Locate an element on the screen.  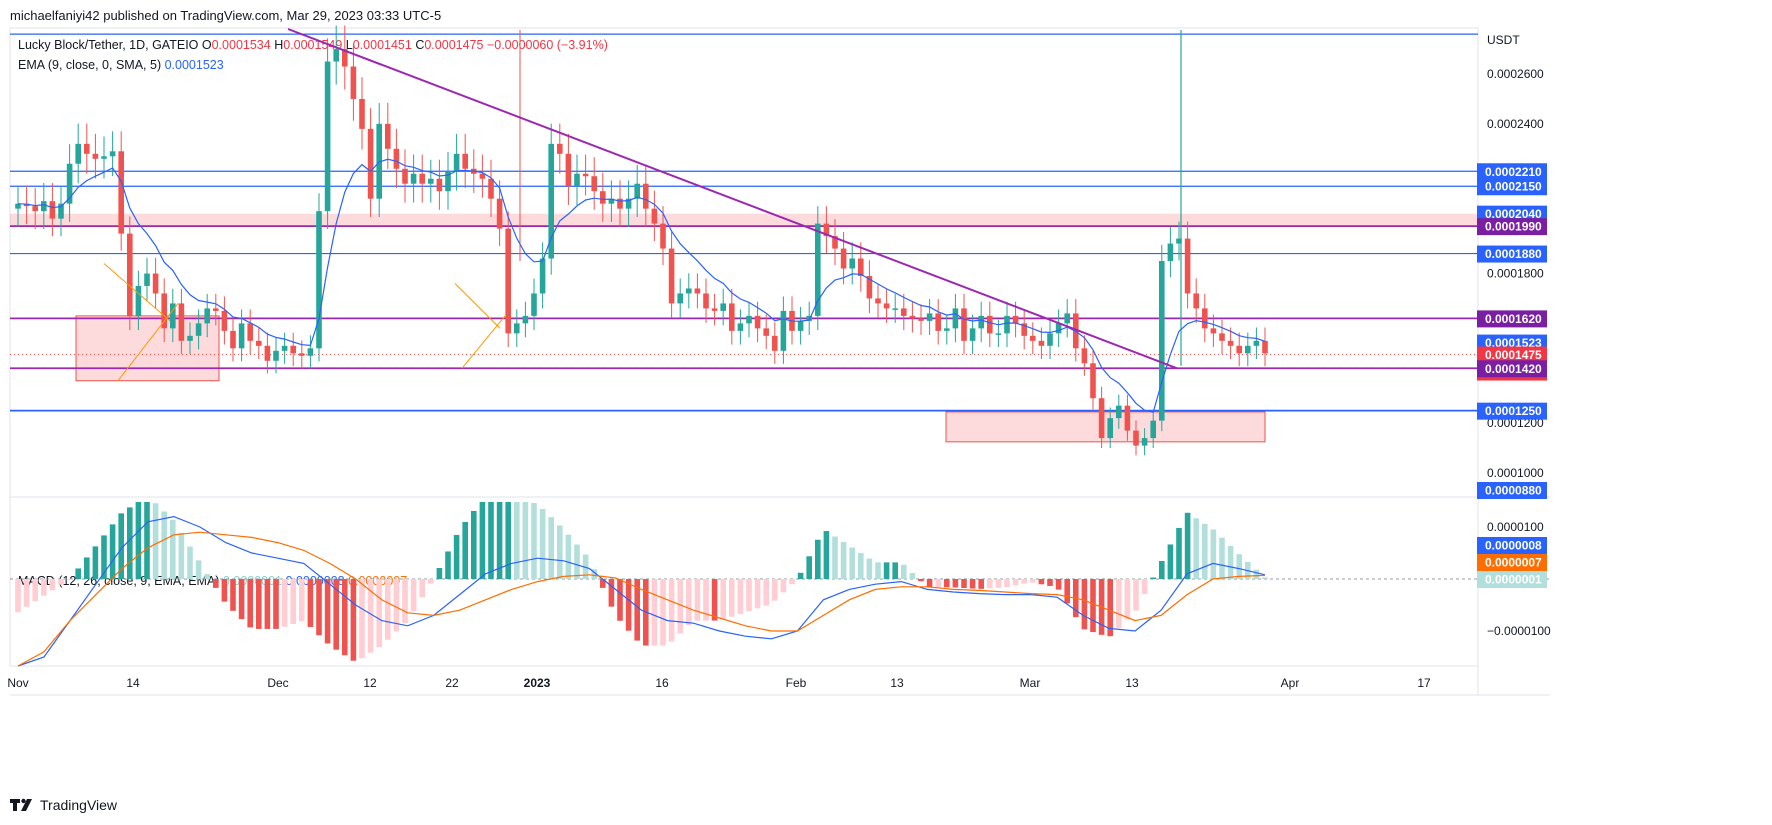
time-tick-label: Feb is located at coordinates (796, 683).